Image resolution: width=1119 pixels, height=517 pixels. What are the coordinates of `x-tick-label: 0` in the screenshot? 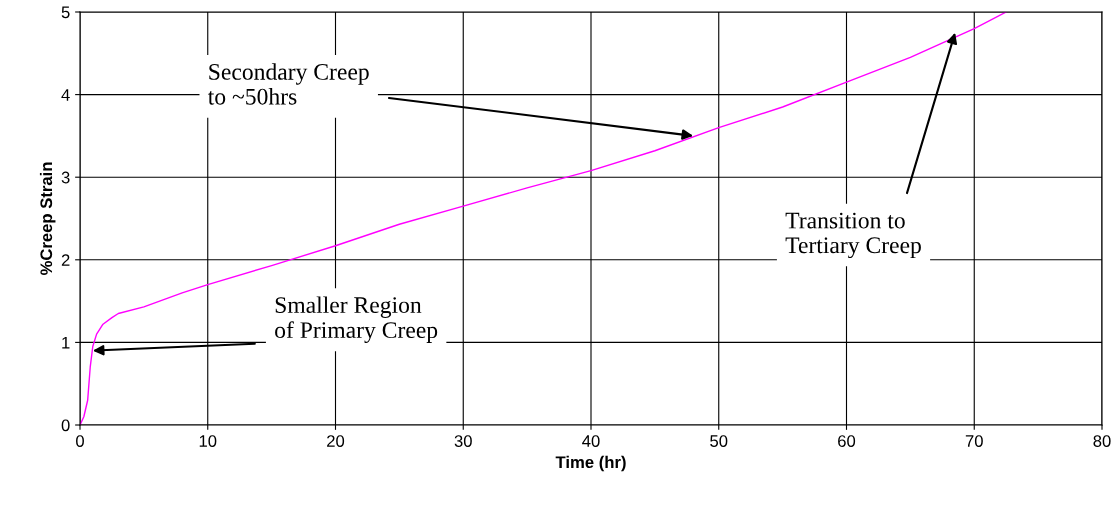 It's located at (80, 441).